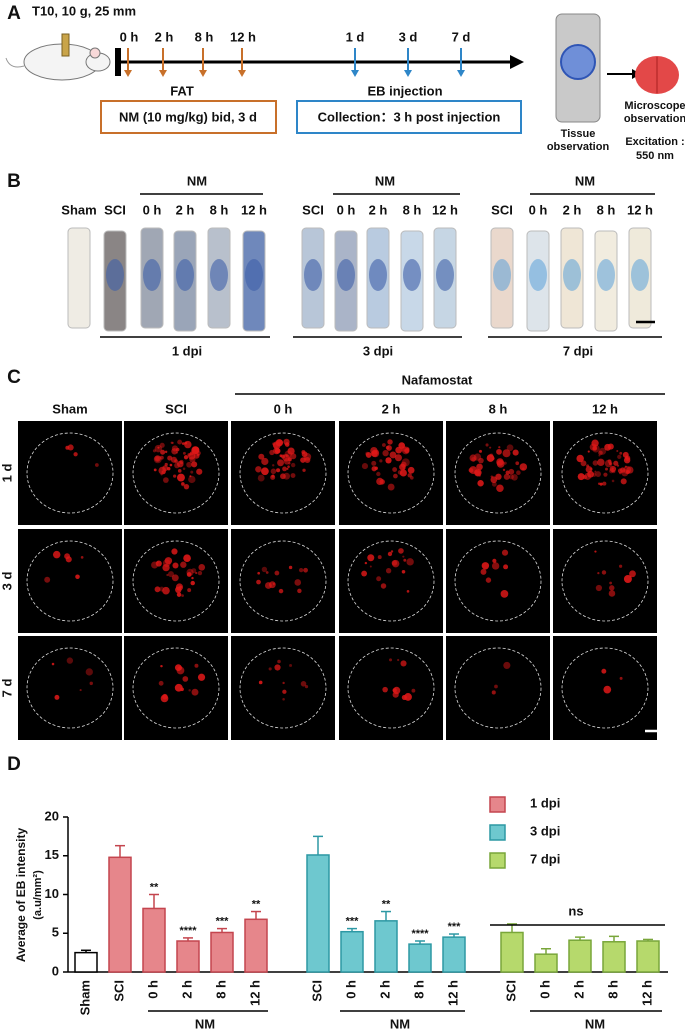 The width and height of the screenshot is (685, 1032). I want to click on sample-label: Sham, so click(78, 209).